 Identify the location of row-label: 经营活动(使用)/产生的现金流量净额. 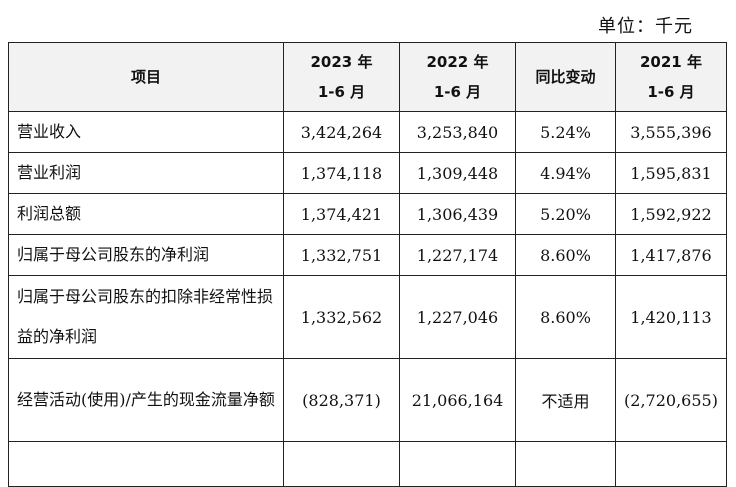
(146, 400).